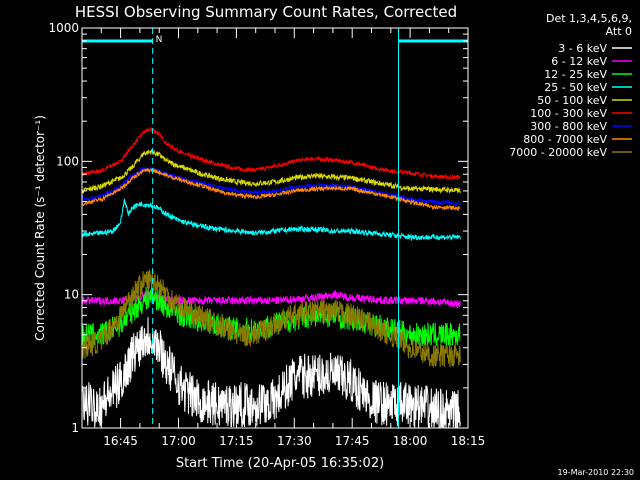 The width and height of the screenshot is (640, 480). What do you see at coordinates (71, 295) in the screenshot?
I see `y-tick-label-1: 10` at bounding box center [71, 295].